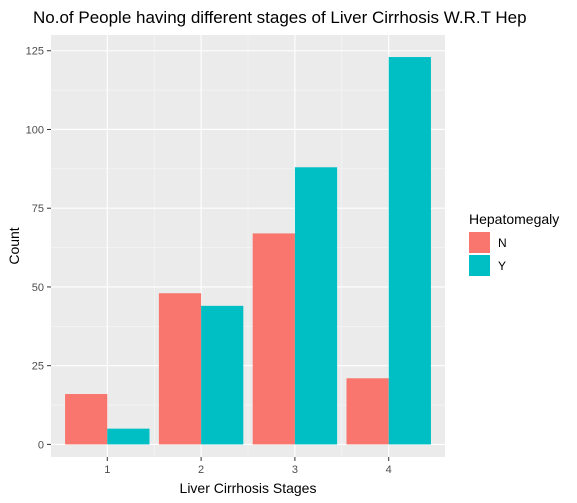  I want to click on y-axis-title: Count, so click(14, 245).